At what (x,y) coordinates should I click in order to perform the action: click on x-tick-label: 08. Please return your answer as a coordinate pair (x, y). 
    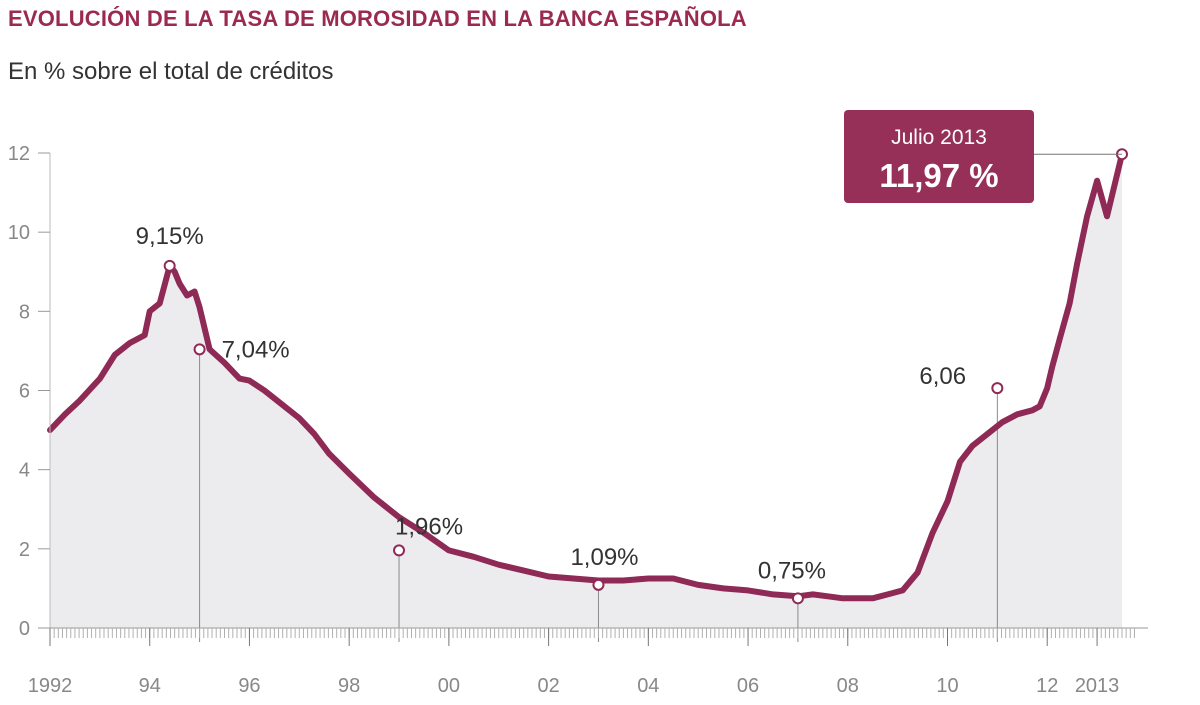
    Looking at the image, I should click on (848, 686).